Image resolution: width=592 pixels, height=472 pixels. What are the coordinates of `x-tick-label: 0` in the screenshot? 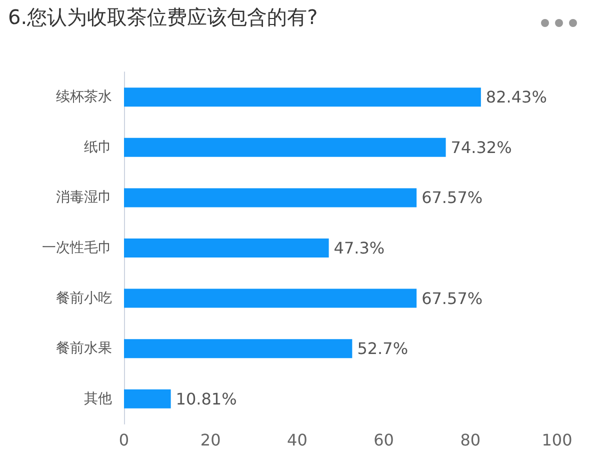 It's located at (124, 440).